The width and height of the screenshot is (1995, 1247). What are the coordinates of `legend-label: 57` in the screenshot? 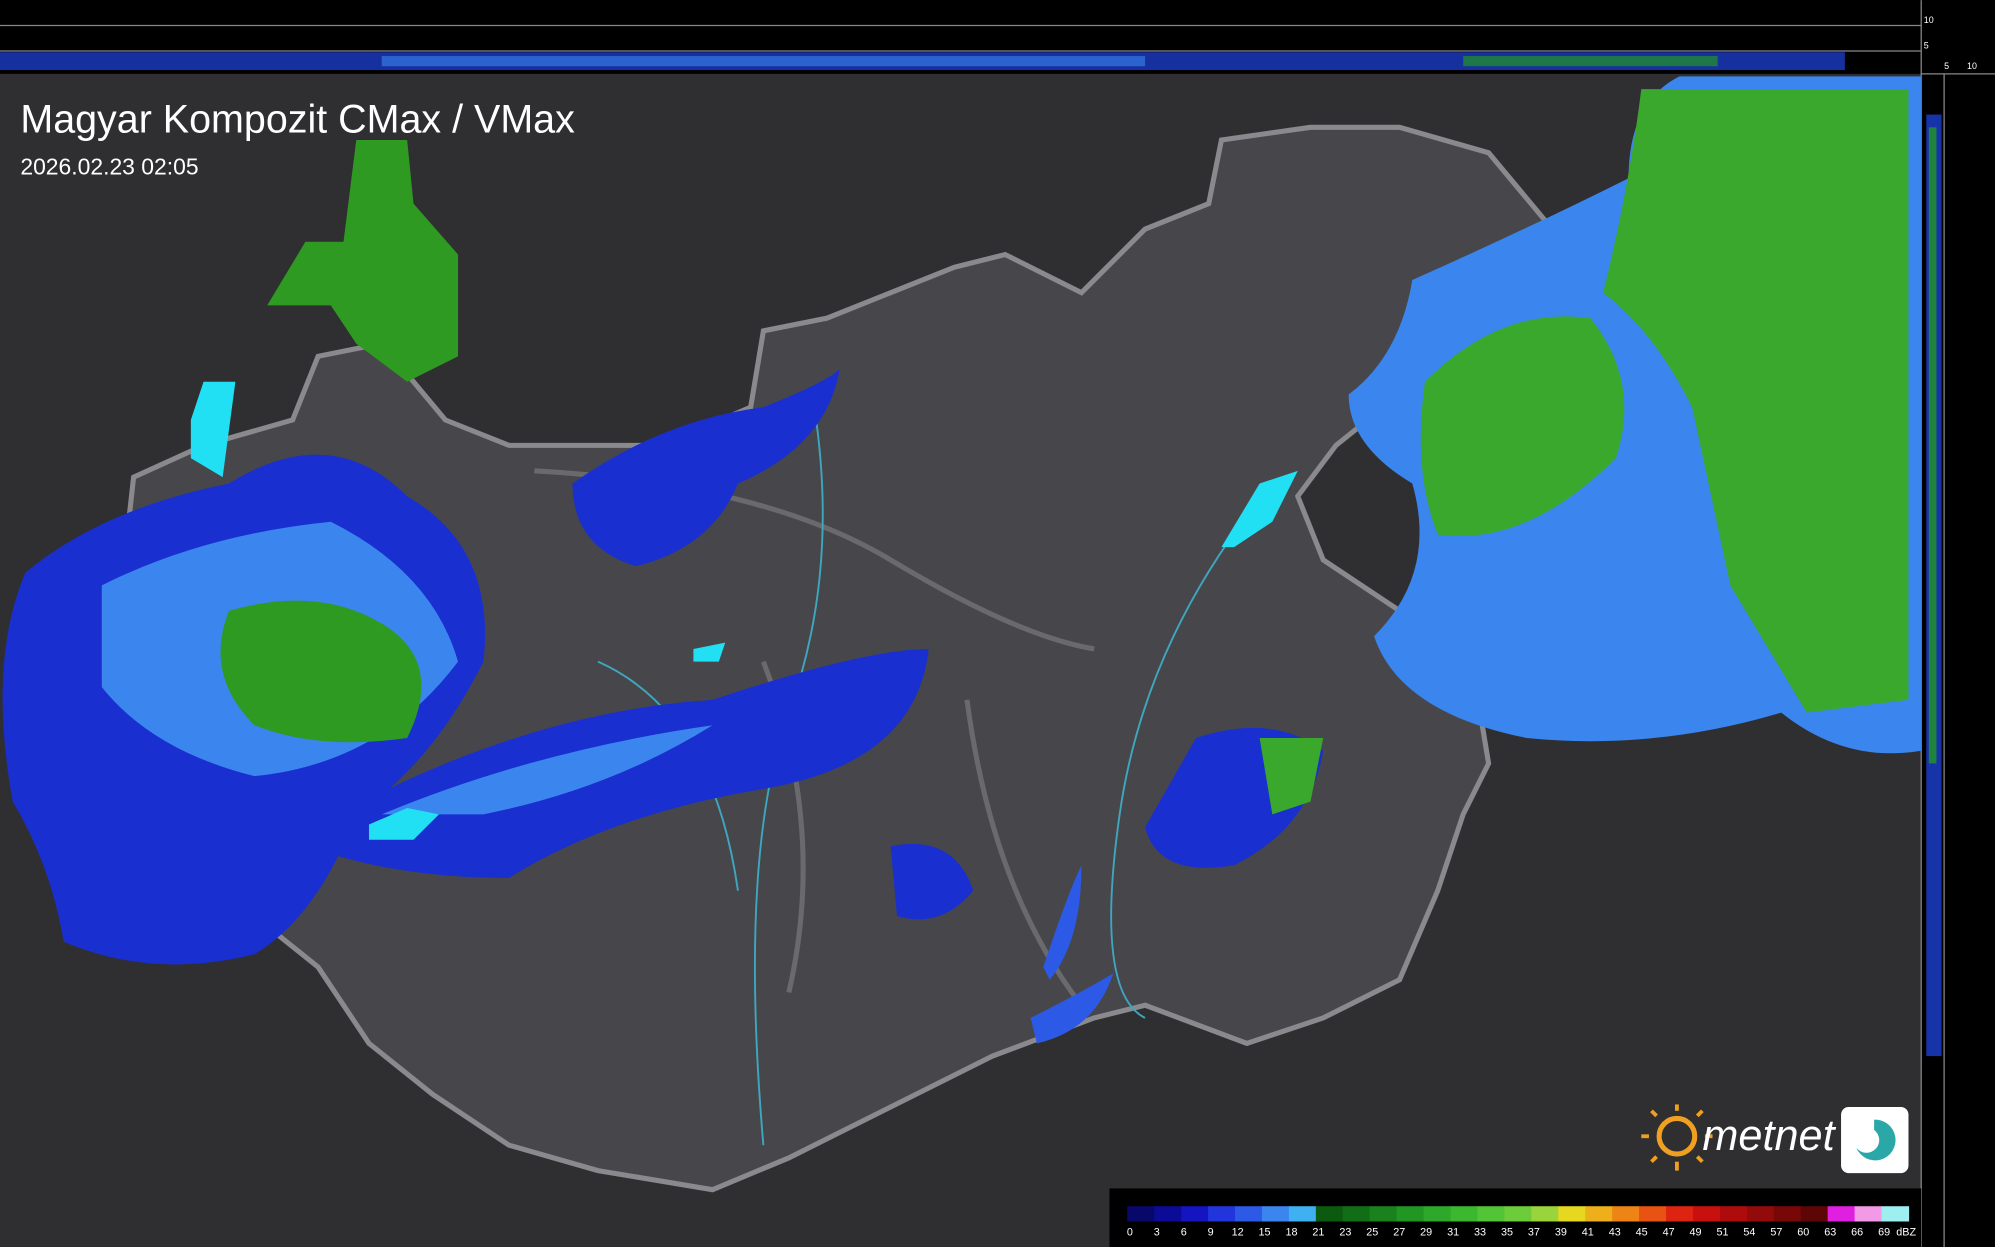 It's located at (1776, 1232).